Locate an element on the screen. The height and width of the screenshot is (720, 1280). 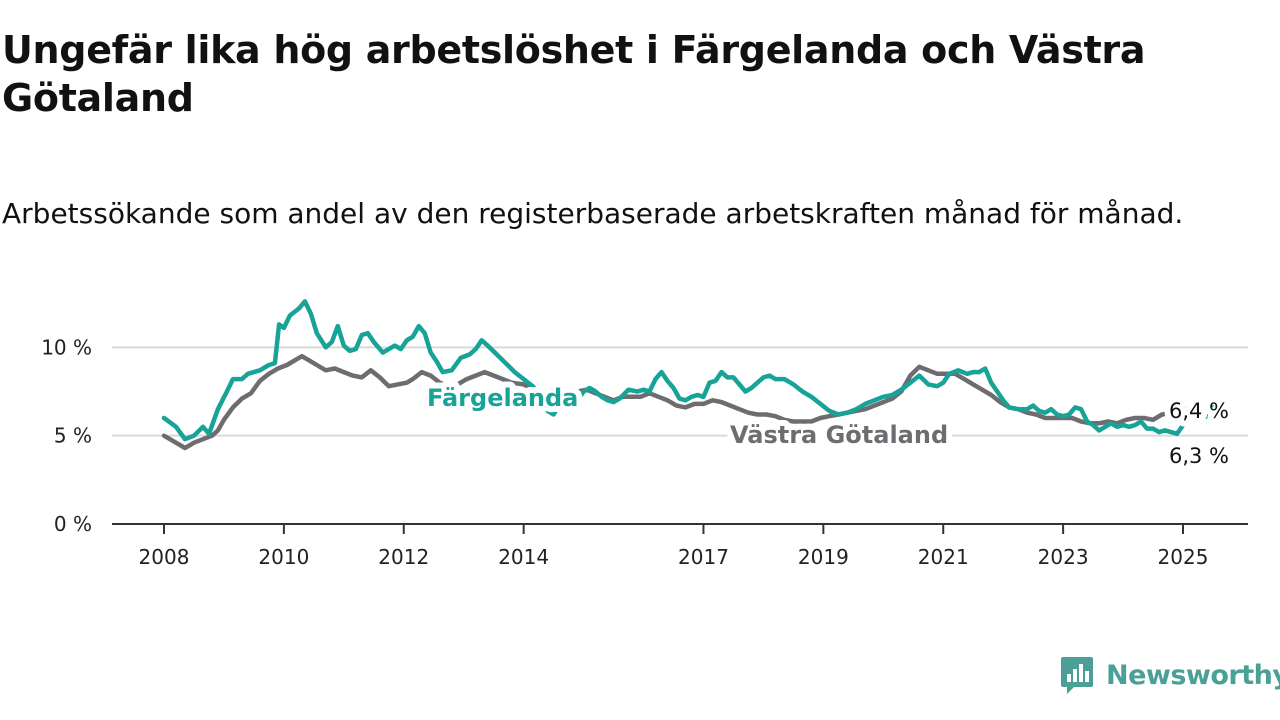
x-tick-label: 2021 is located at coordinates (943, 557).